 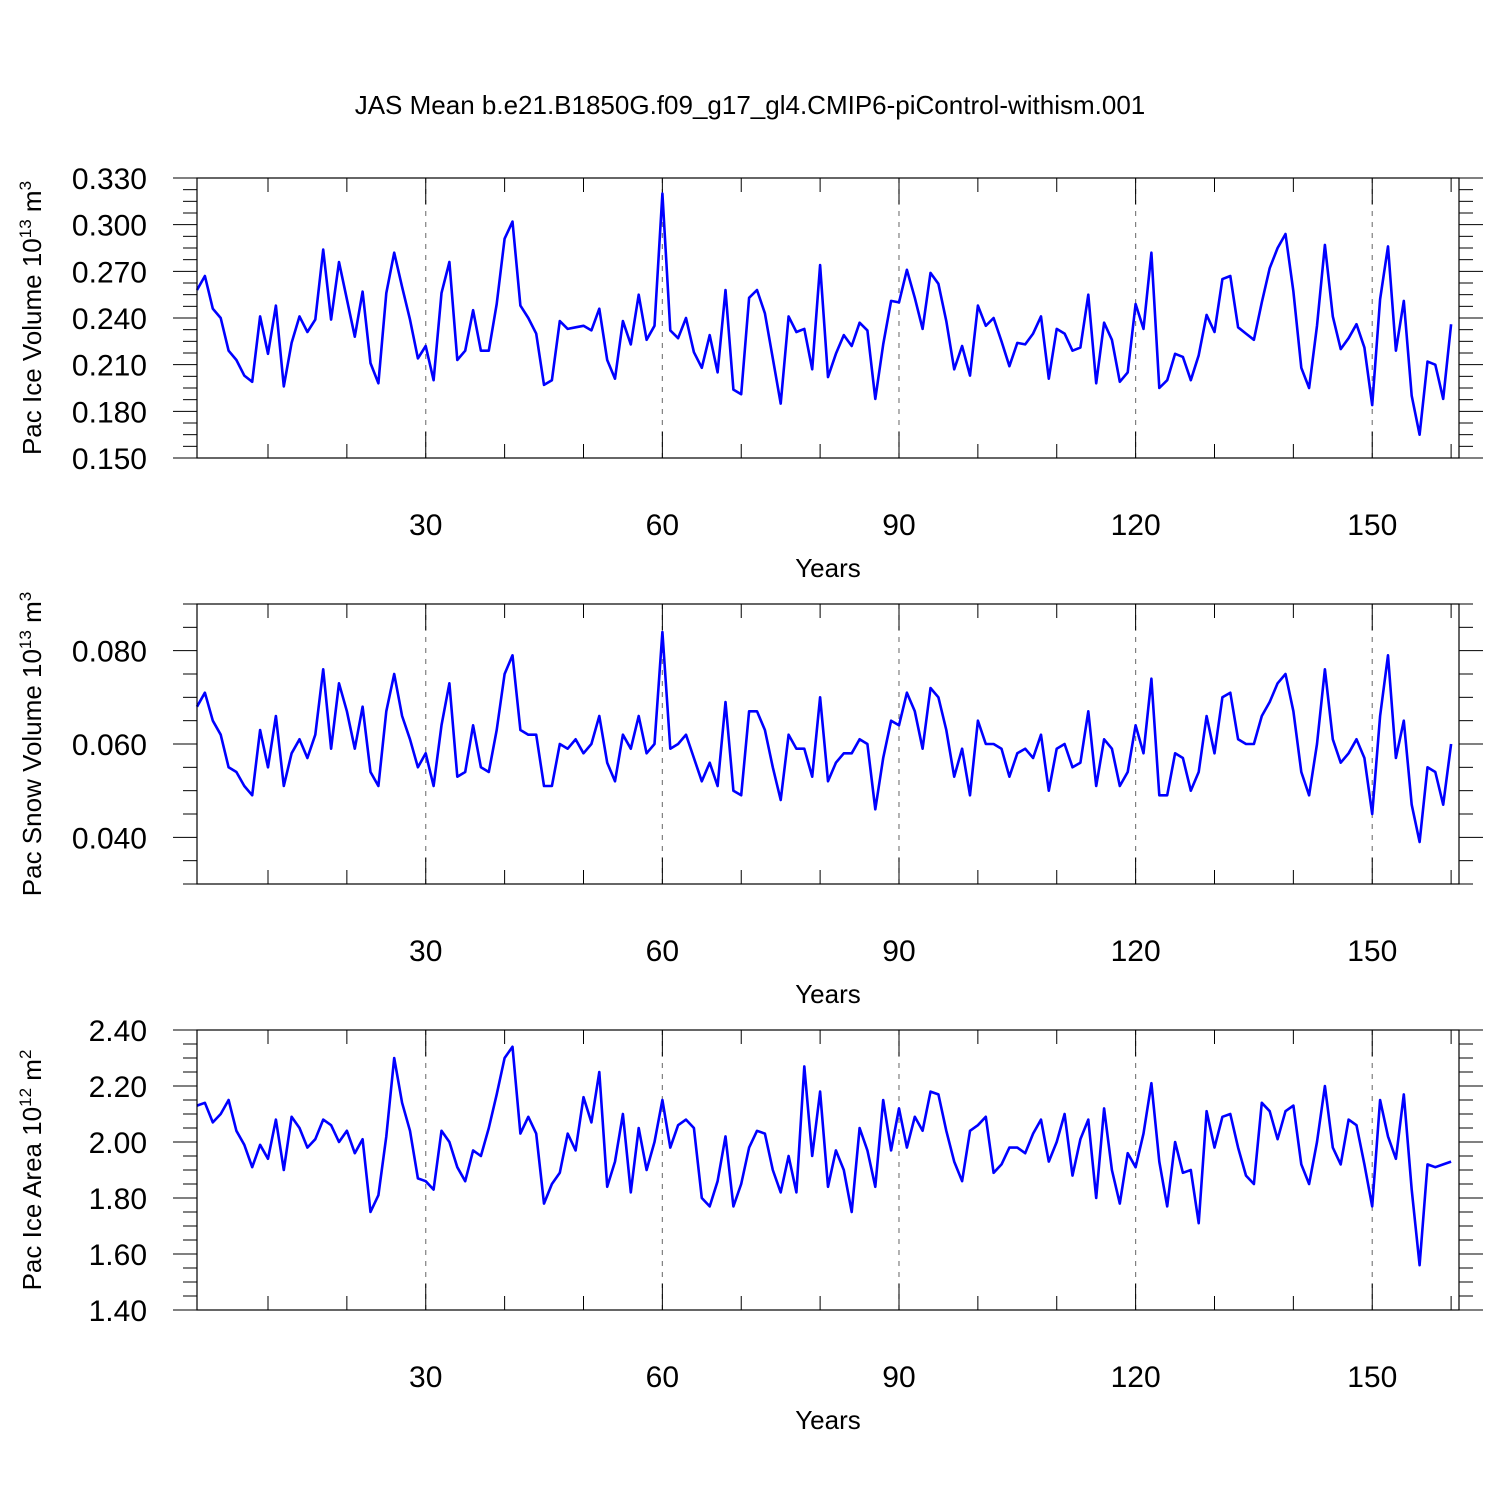 What do you see at coordinates (118, 1031) in the screenshot?
I see `y-tick-label: 2.40` at bounding box center [118, 1031].